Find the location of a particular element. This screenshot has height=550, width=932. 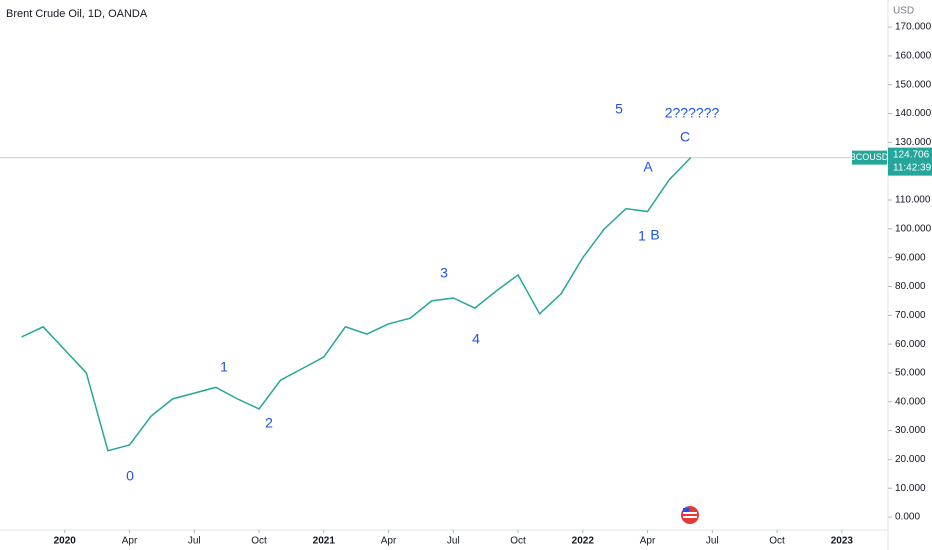

y-tick-label: 0.000 is located at coordinates (907, 517).